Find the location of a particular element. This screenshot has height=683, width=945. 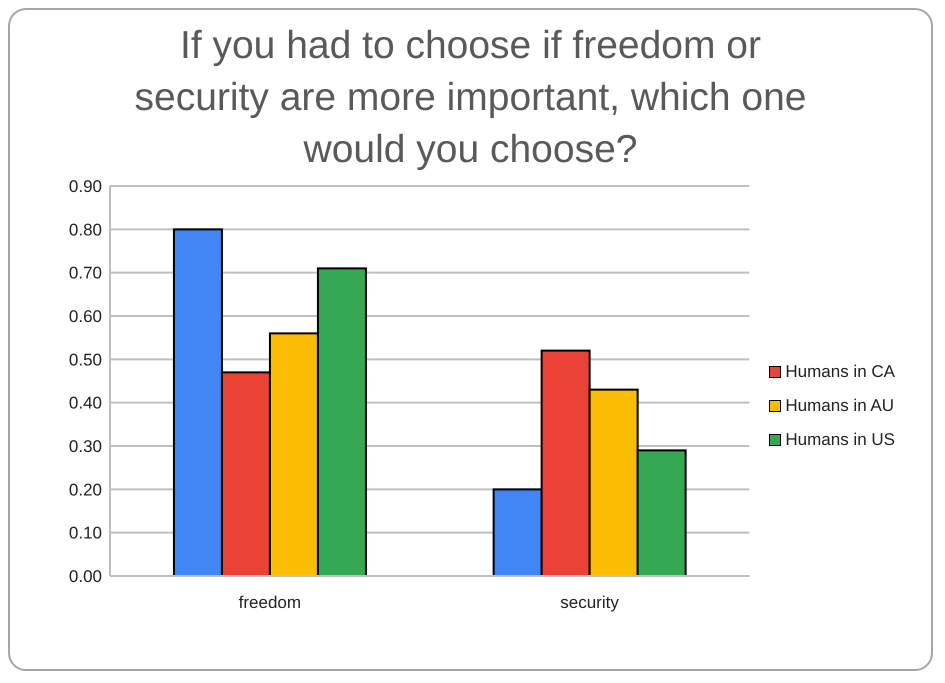

x-tick-label: freedom is located at coordinates (270, 602).